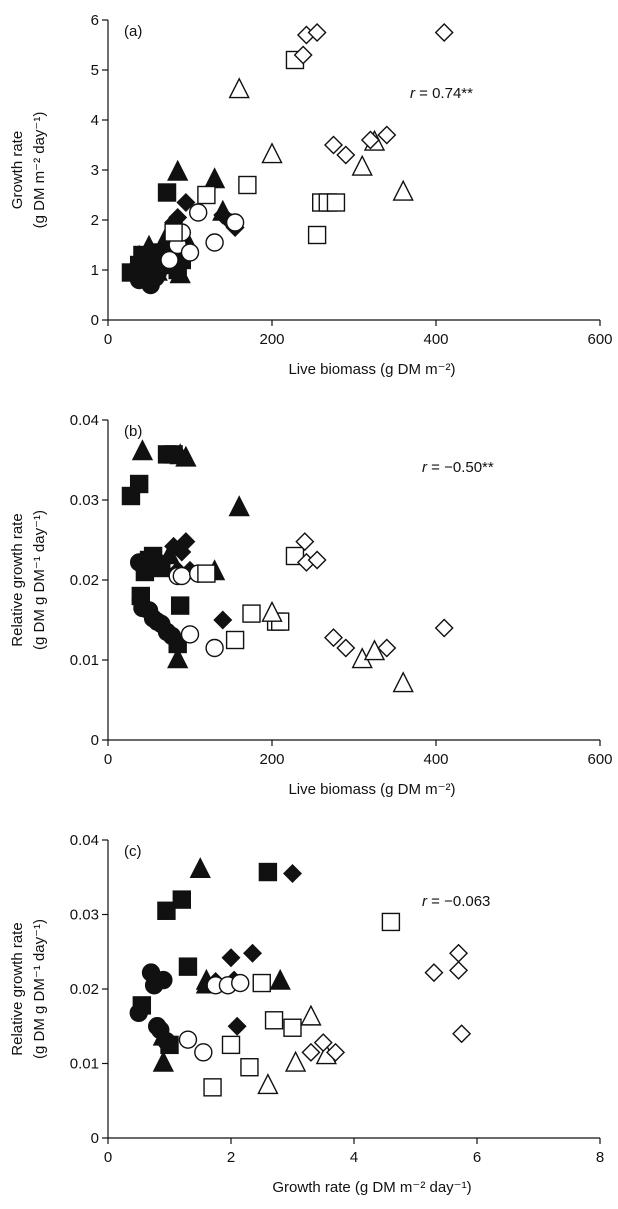 Image resolution: width=618 pixels, height=1209 pixels. Describe the element at coordinates (441, 93) in the screenshot. I see `correlation-annotation: r = 0.74**` at that location.